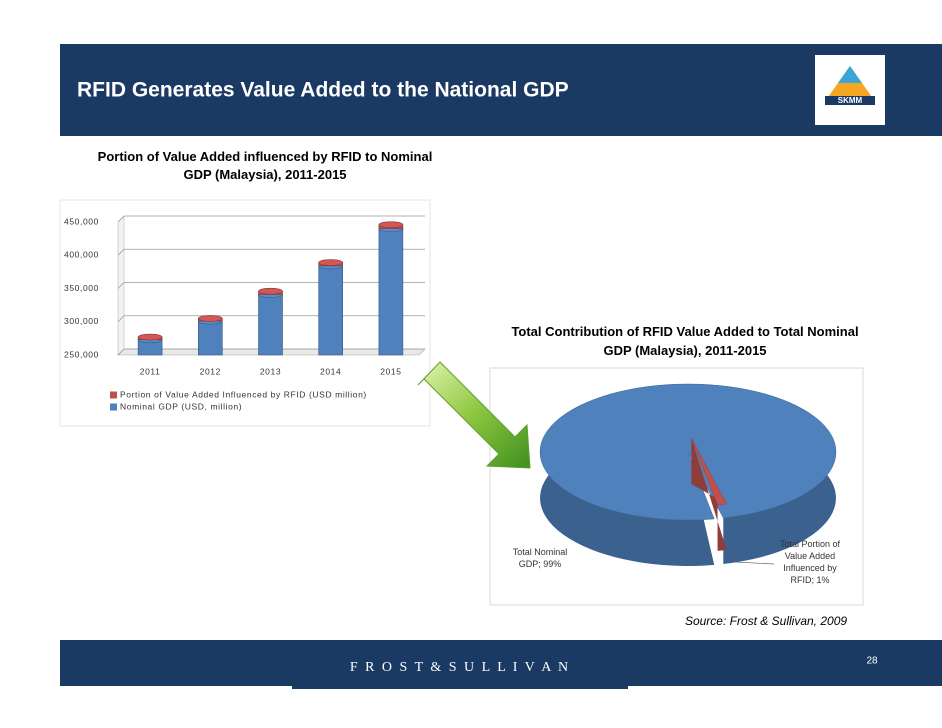  What do you see at coordinates (330, 371) in the screenshot?
I see `x-tick-label: 2014` at bounding box center [330, 371].